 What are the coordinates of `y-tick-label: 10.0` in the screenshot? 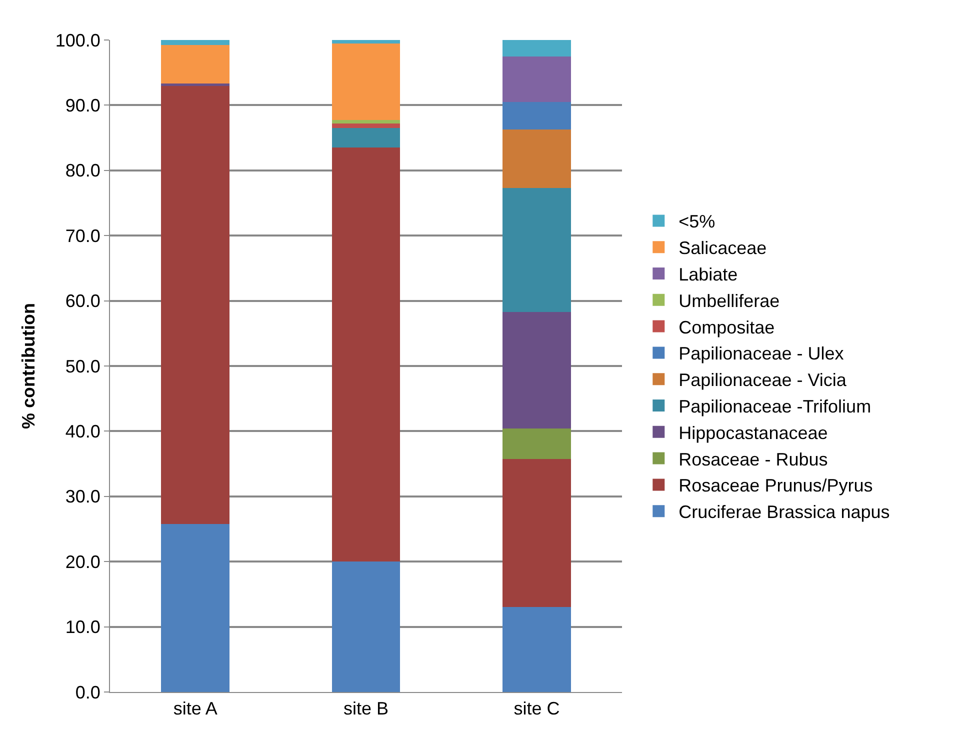 It's located at (82, 627).